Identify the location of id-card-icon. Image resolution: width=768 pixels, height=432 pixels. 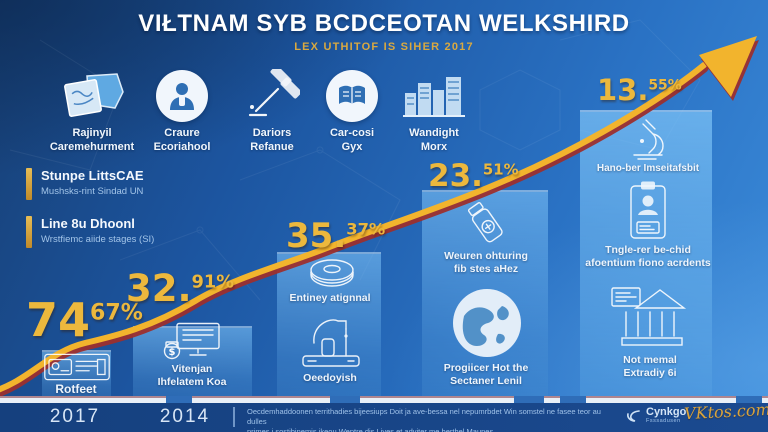
(77, 367).